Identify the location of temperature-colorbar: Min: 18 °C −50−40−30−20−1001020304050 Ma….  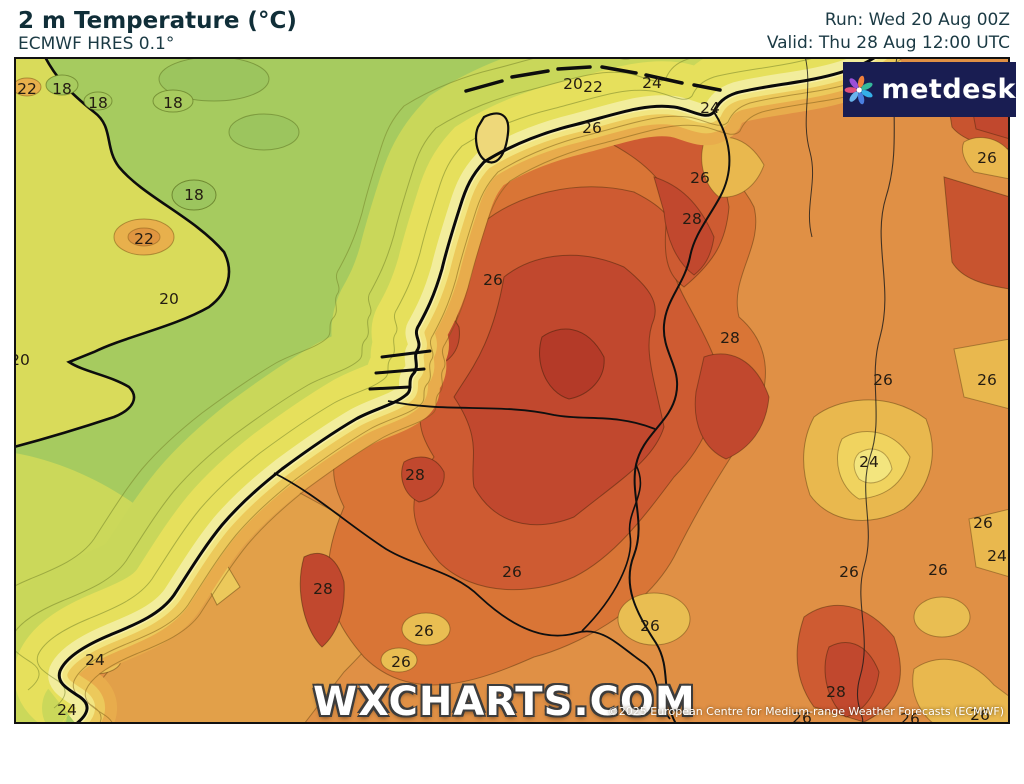
(512, 755).